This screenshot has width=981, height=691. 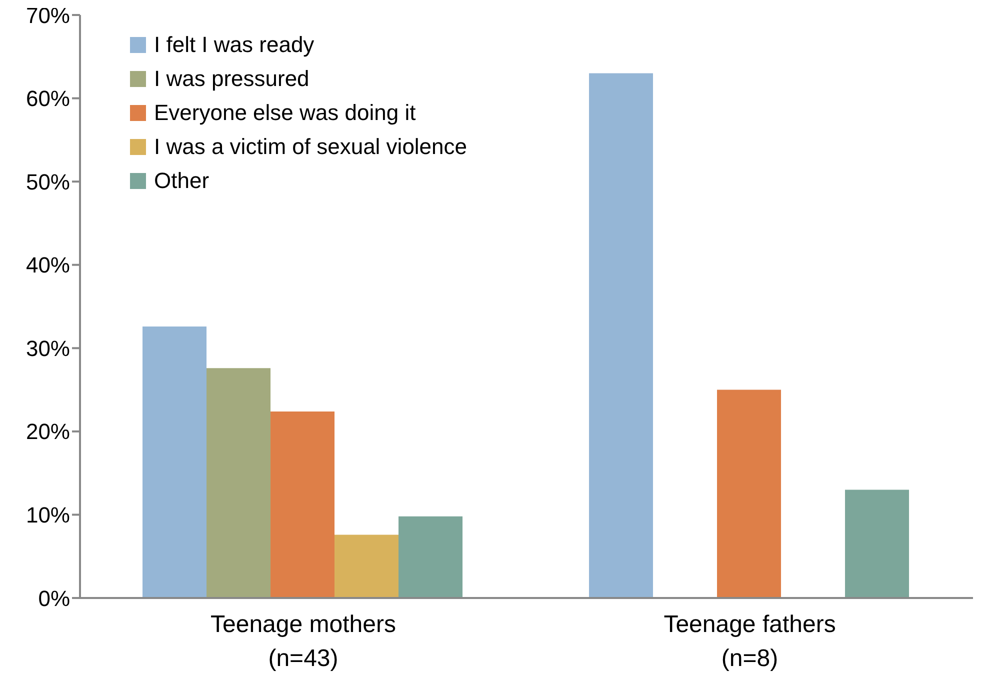 I want to click on y-tick-label: 20%, so click(x=48, y=431).